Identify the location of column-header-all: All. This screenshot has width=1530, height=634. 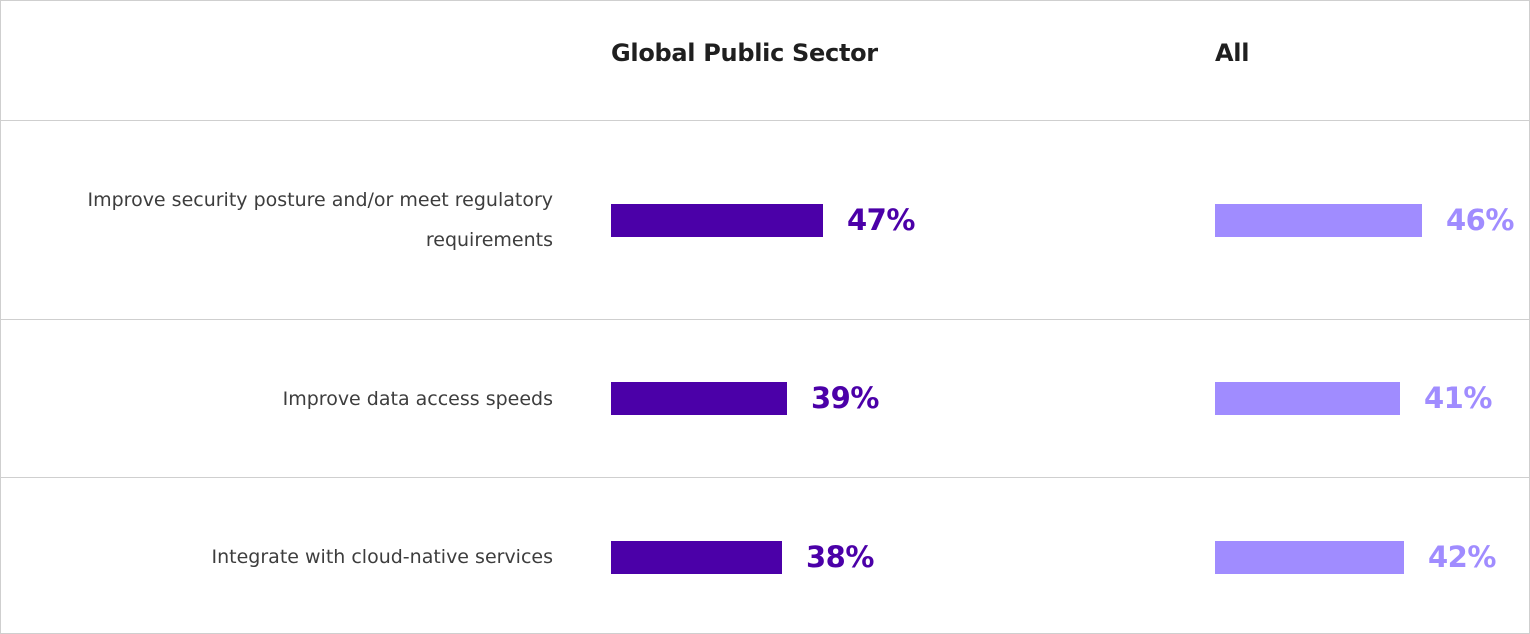
(1232, 53).